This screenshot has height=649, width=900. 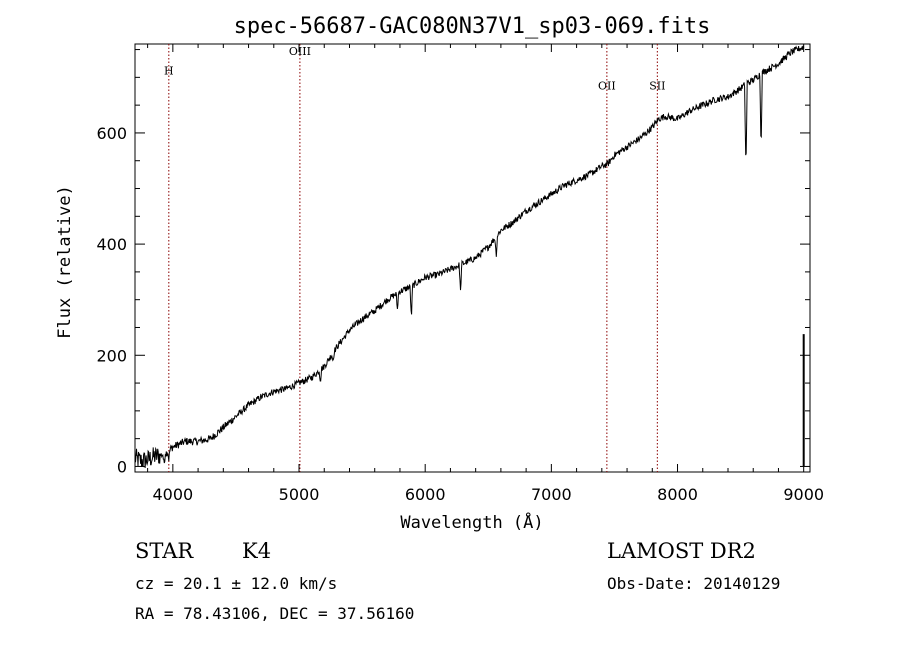 What do you see at coordinates (65, 262) in the screenshot?
I see `y-axis-label: Flux (relative)` at bounding box center [65, 262].